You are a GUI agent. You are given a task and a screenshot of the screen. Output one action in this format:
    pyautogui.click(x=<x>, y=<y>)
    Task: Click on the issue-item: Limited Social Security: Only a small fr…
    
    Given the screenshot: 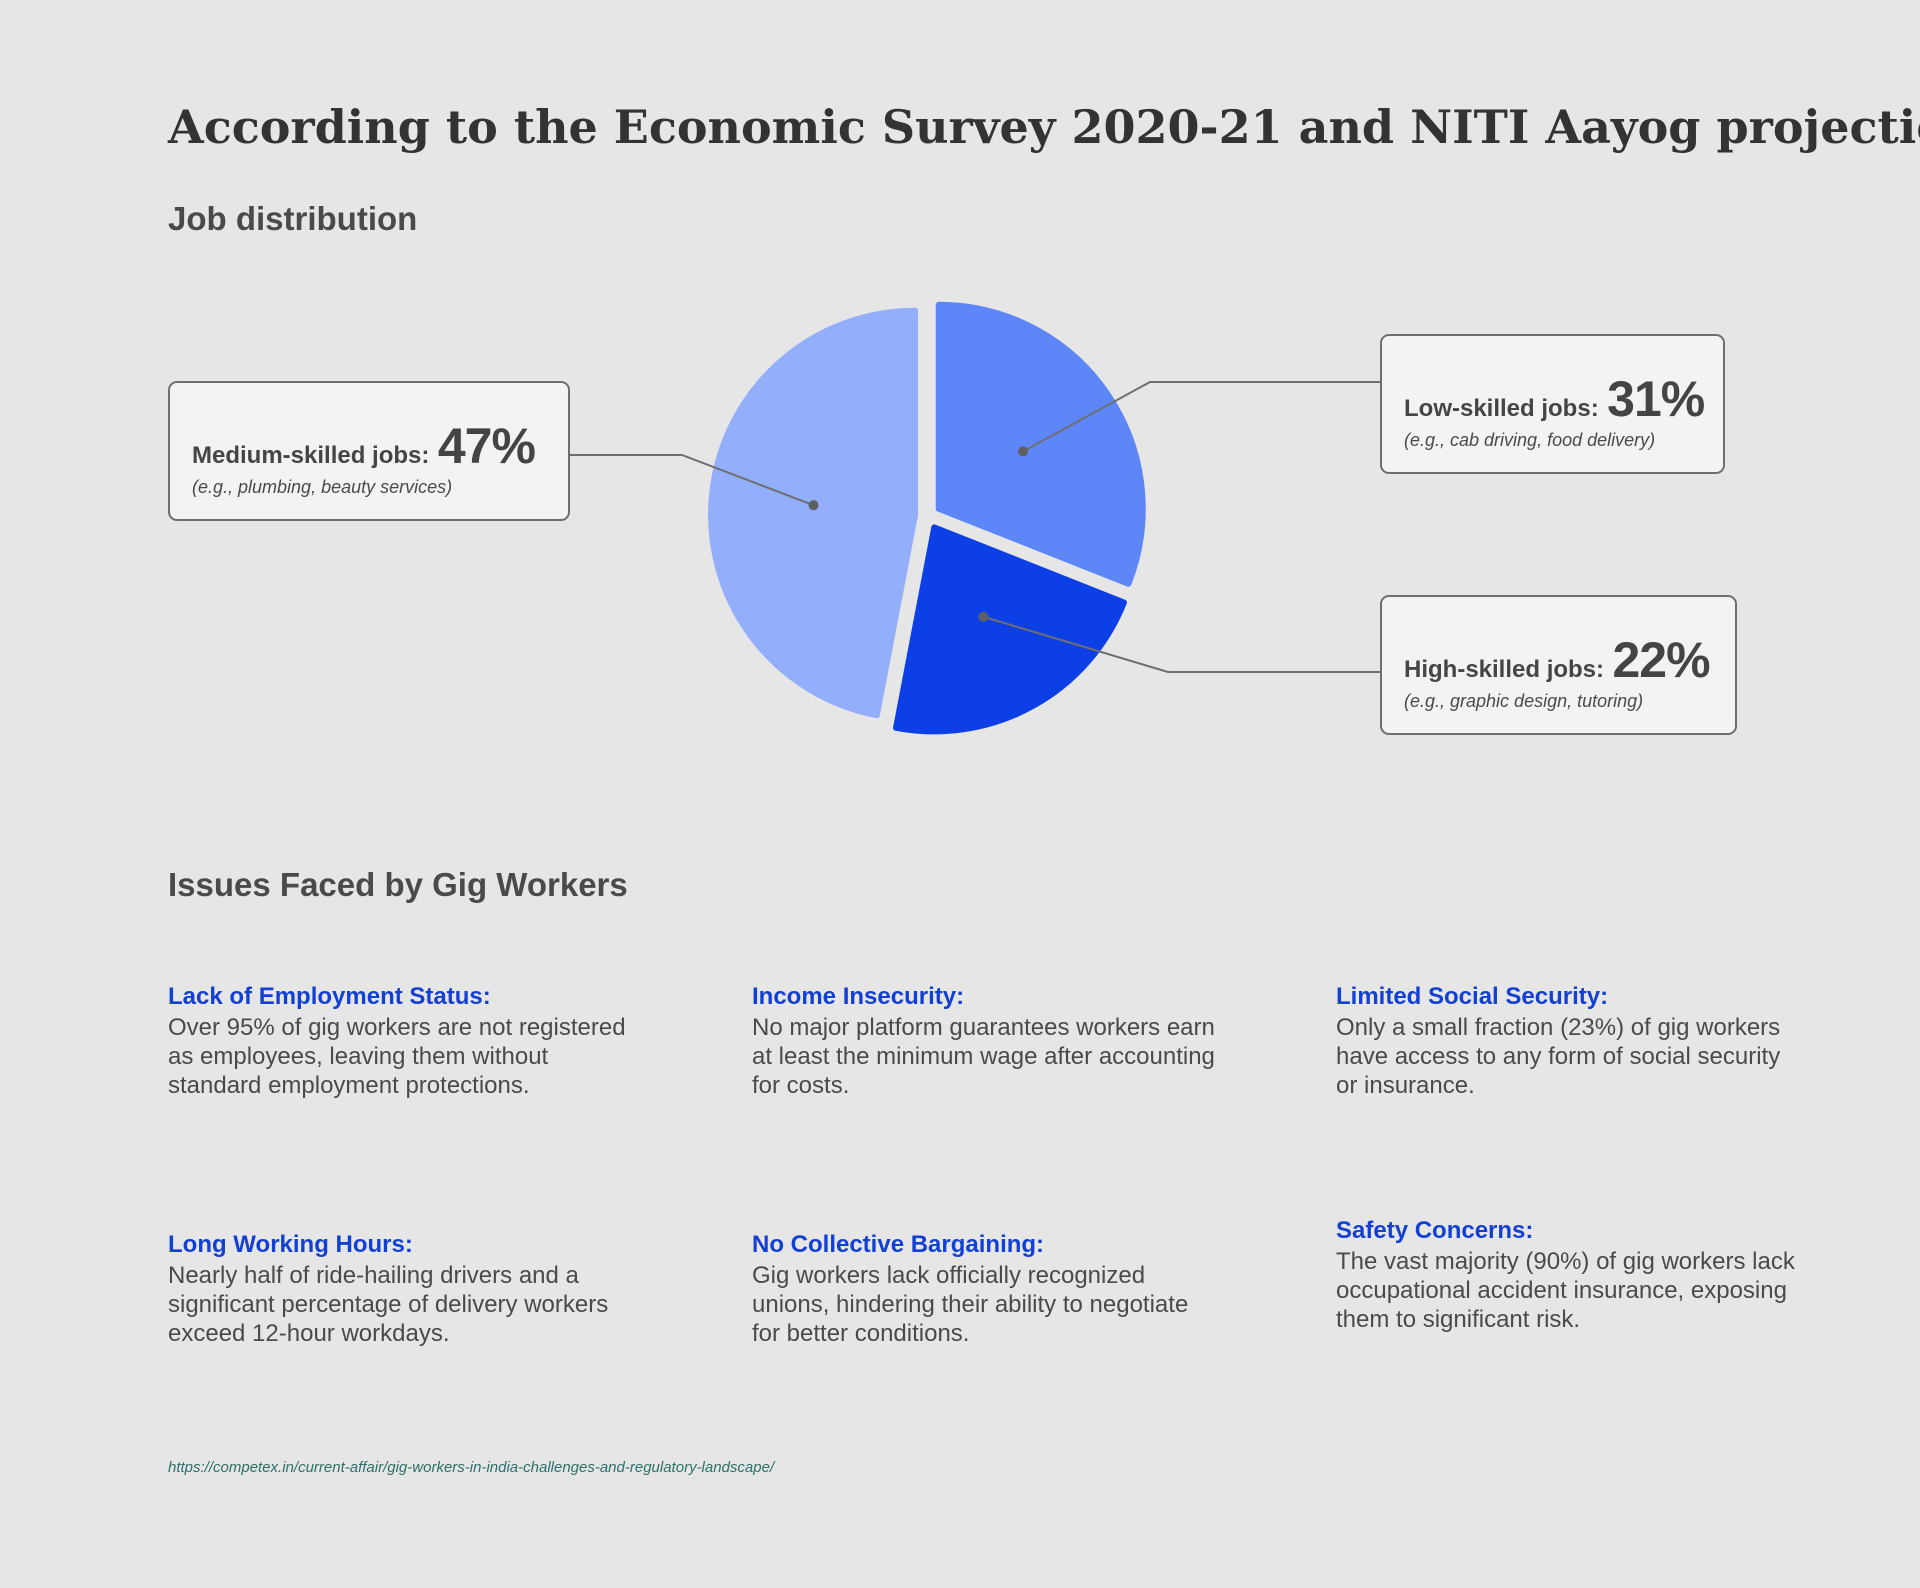 What is the action you would take?
    pyautogui.click(x=1571, y=1041)
    